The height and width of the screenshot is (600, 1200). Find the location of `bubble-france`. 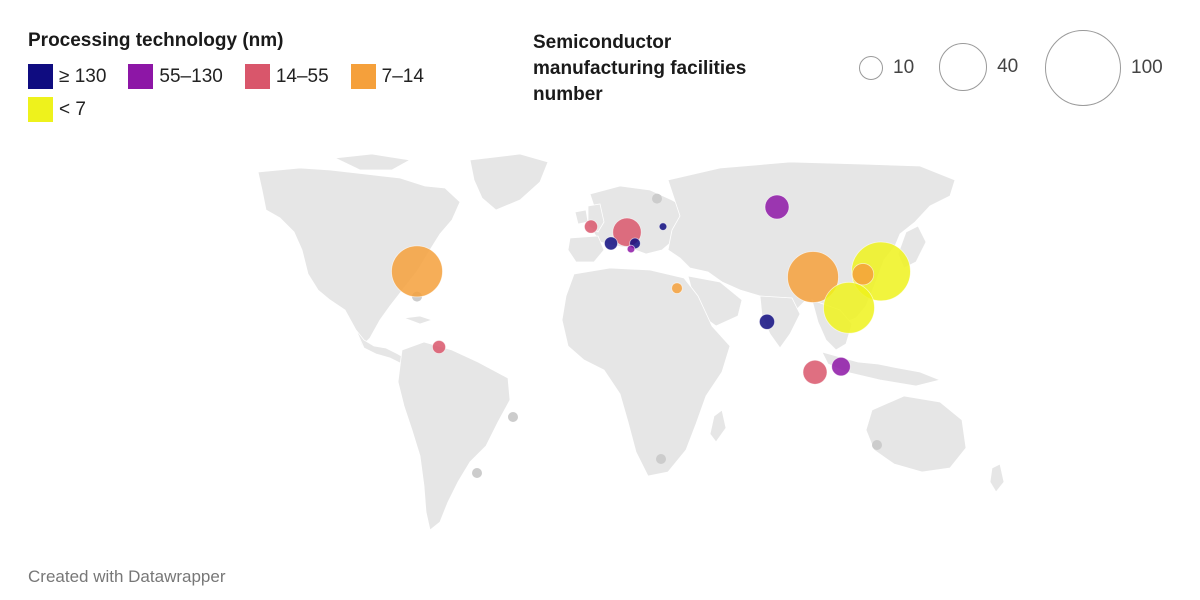

bubble-france is located at coordinates (611, 243).